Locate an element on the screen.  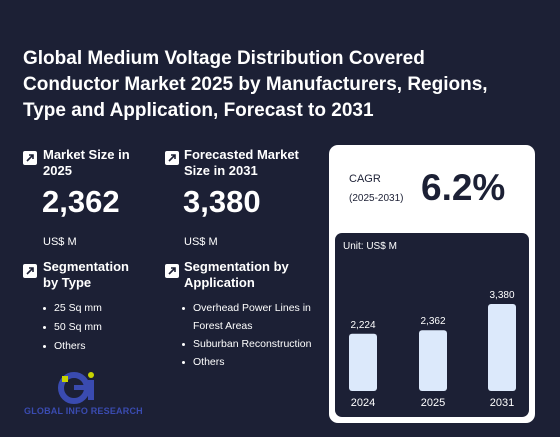
segmentation-type-list: 25 Sq mm 50 Sq mm Others is located at coordinates (98, 327).